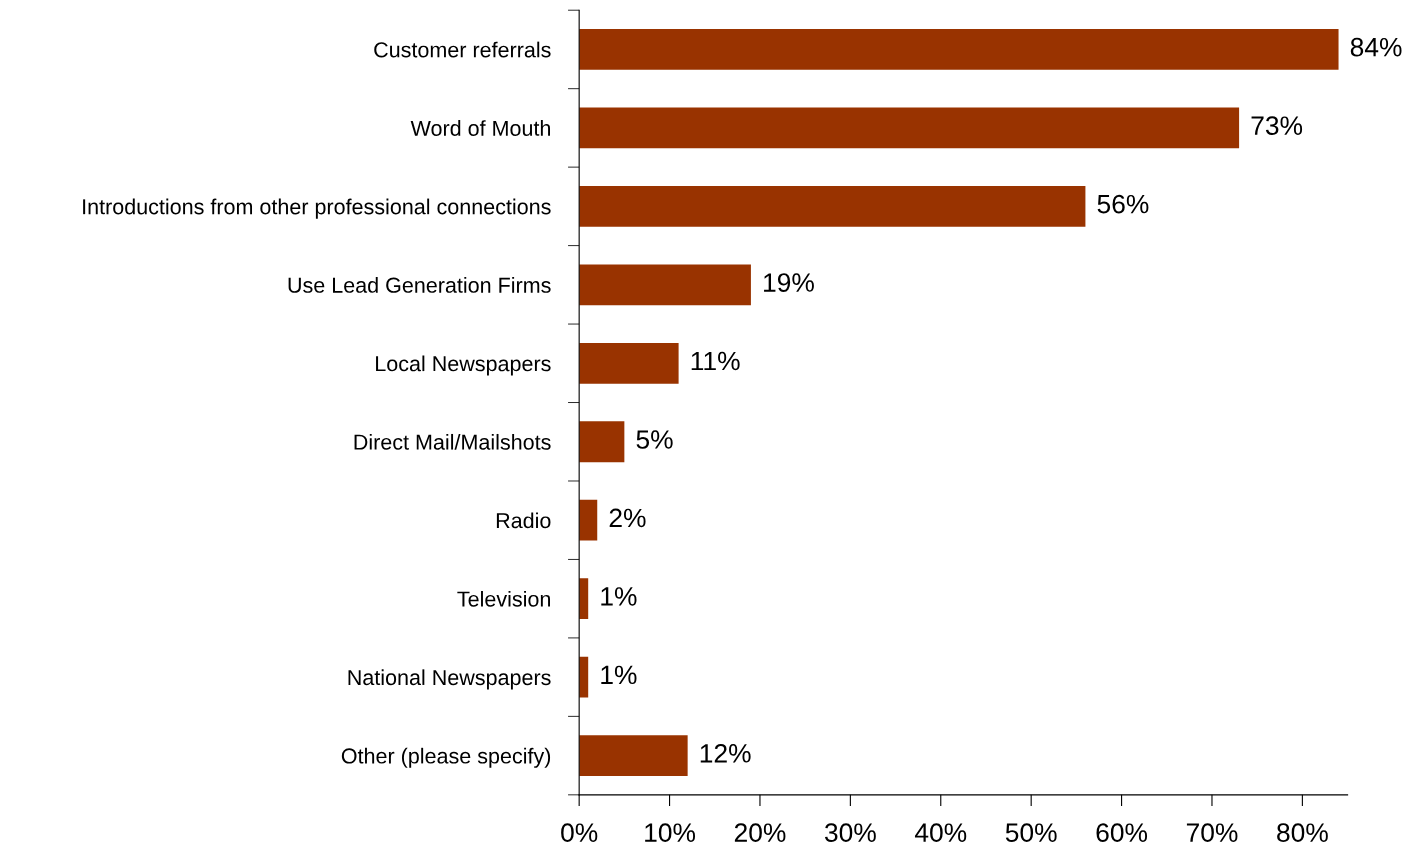 The width and height of the screenshot is (1423, 851). What do you see at coordinates (463, 365) in the screenshot?
I see `y-tick-label: Local Newspapers` at bounding box center [463, 365].